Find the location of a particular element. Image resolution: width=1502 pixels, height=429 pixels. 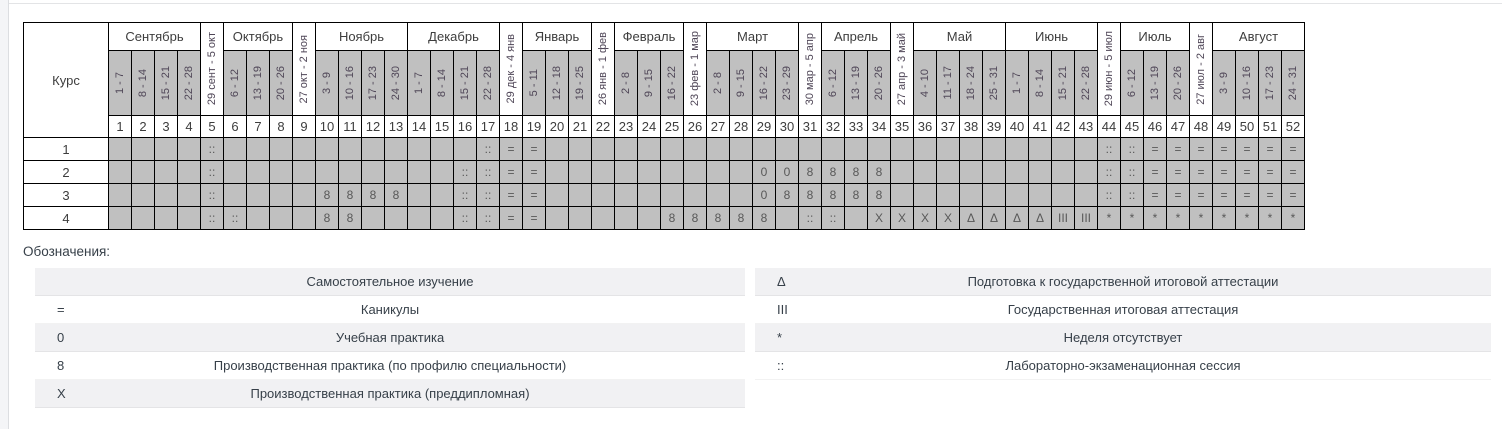

transition-week-cell: 29 июн - 5 июл is located at coordinates (1109, 69).